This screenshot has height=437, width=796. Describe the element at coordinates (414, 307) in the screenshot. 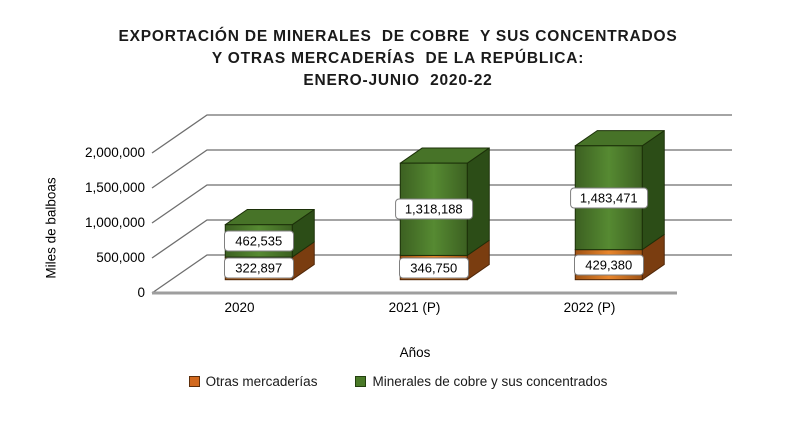

I see `x-category-label: 2021 (P)` at that location.